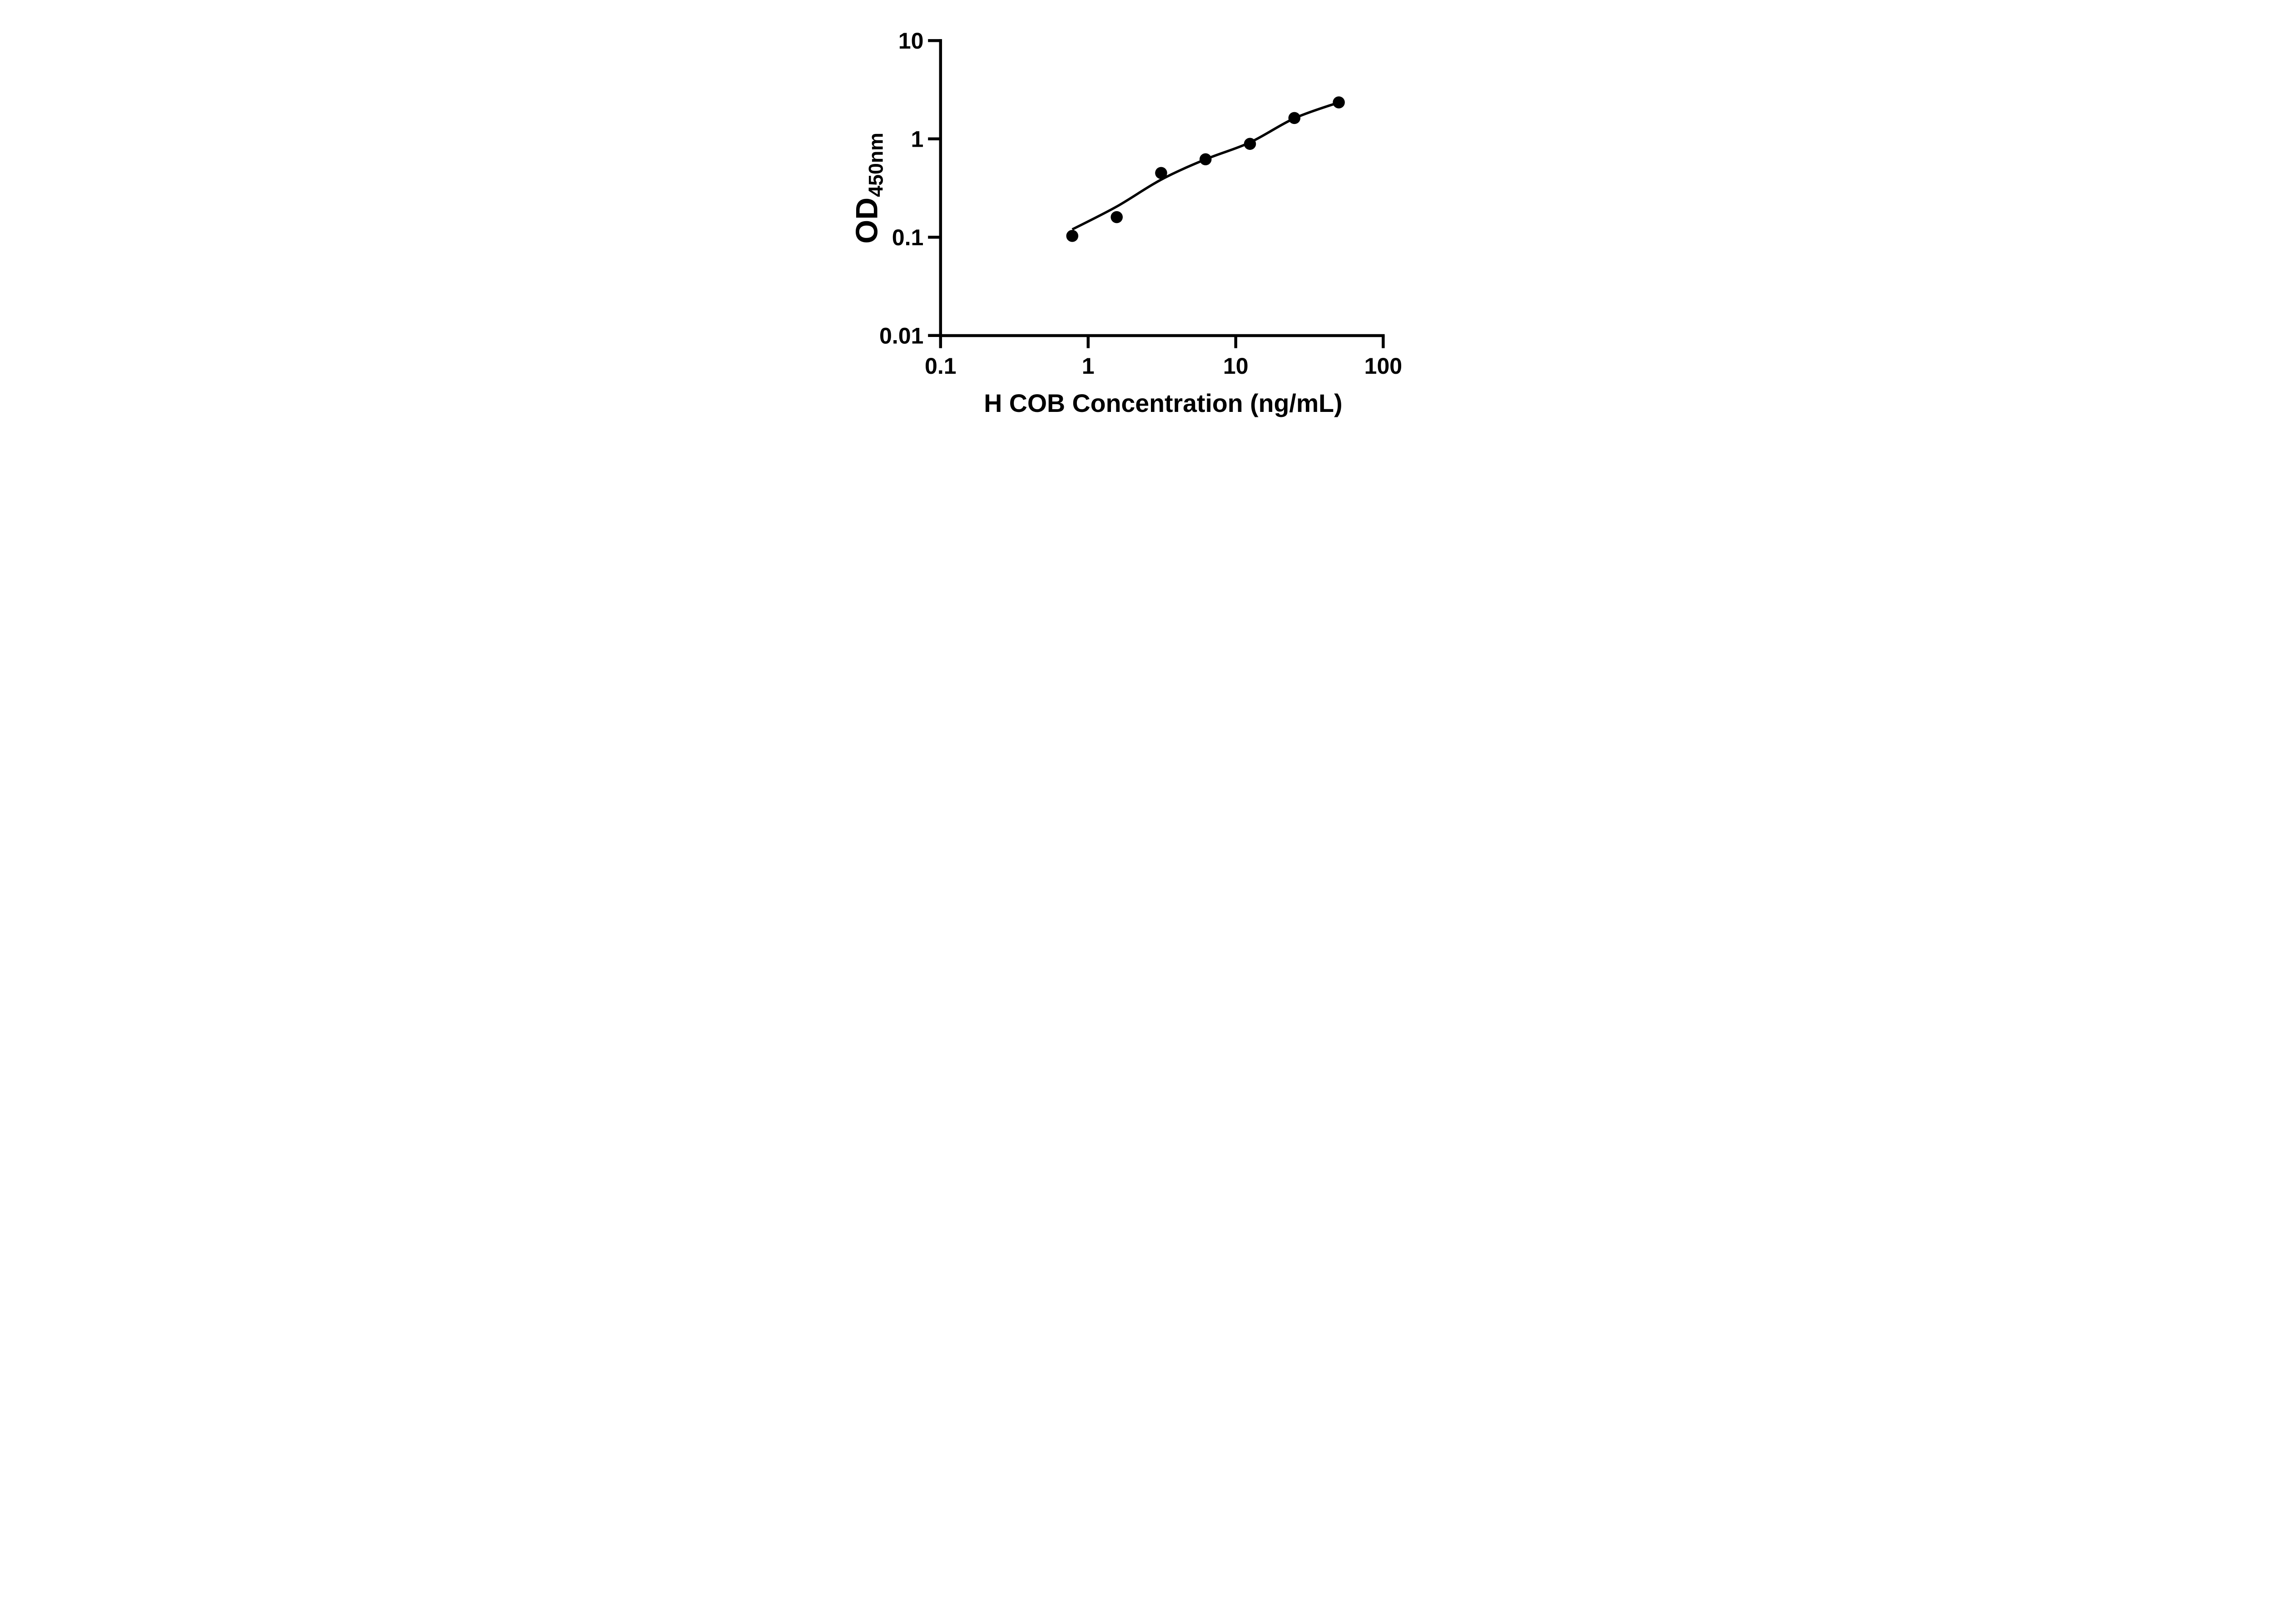  Describe the element at coordinates (901, 188) in the screenshot. I see `y-tick-labels: 10 1 0.1 0.01` at that location.